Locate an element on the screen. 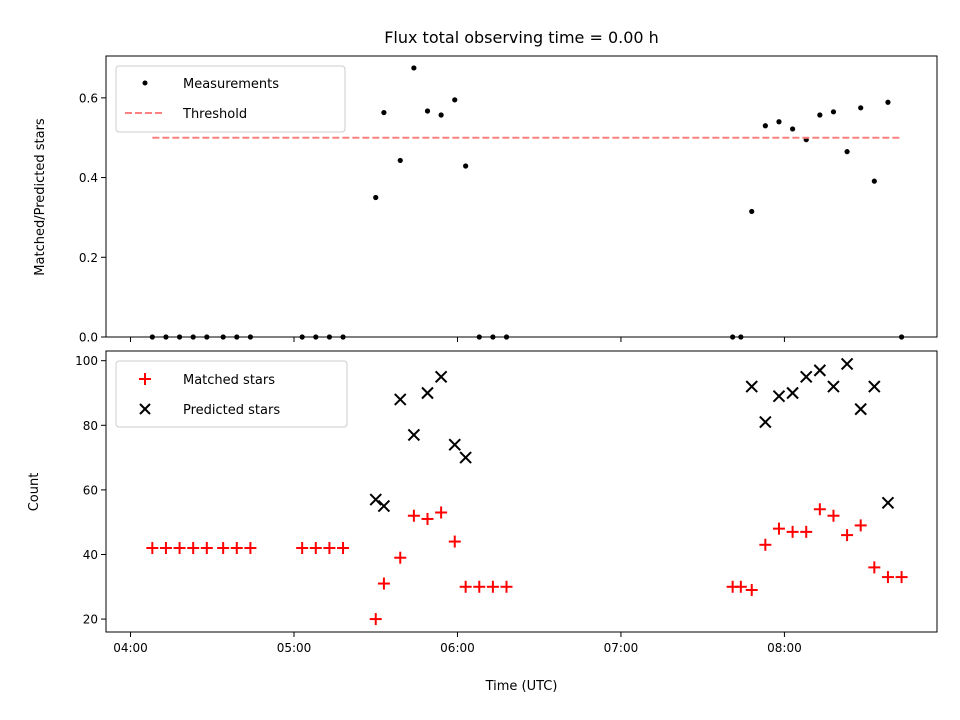 The height and width of the screenshot is (720, 960). ratio-ytick-label: 0.6 is located at coordinates (88, 98).